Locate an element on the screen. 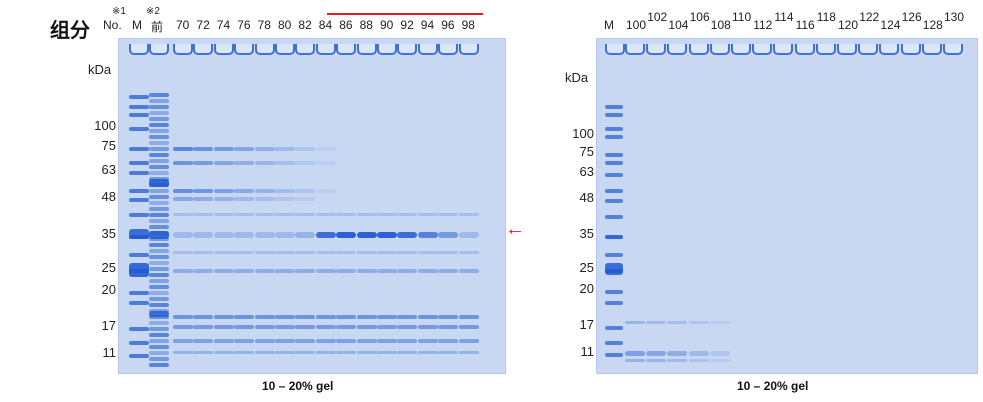  note-1: ※1 is located at coordinates (119, 11).